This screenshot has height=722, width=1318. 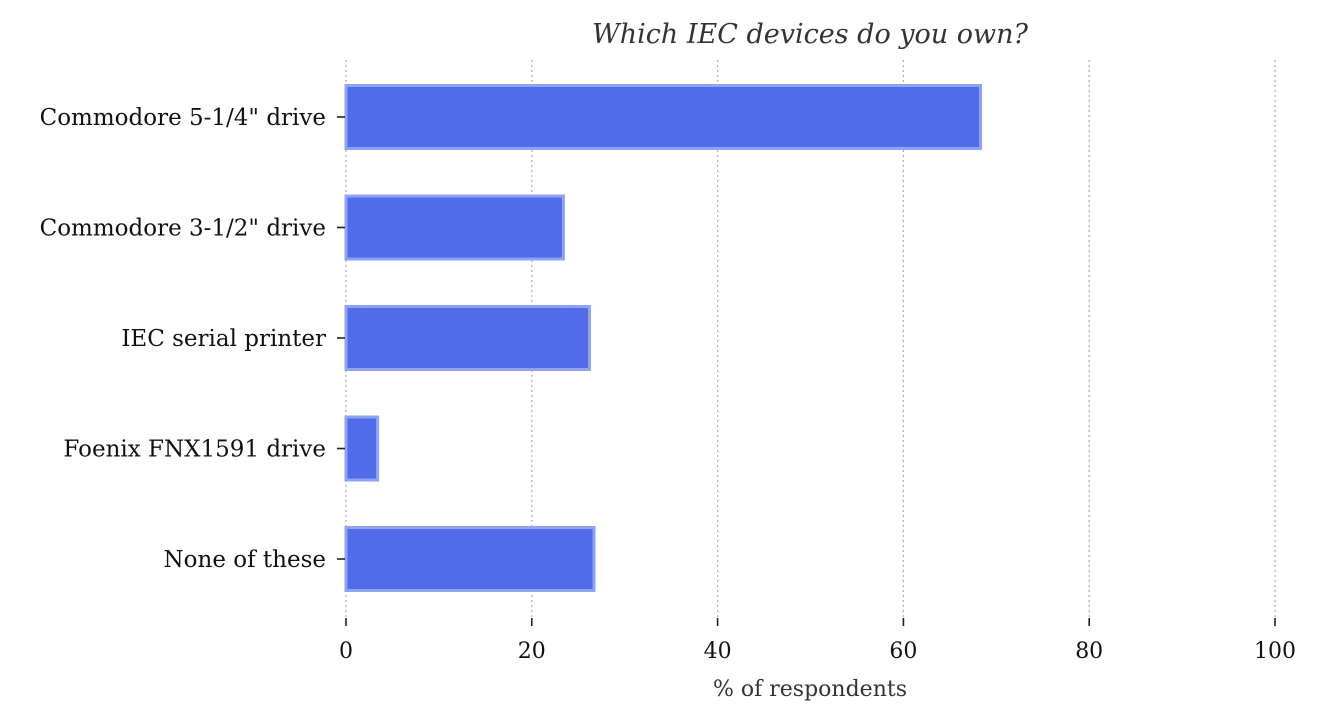 What do you see at coordinates (718, 651) in the screenshot?
I see `x-tick-label: 40` at bounding box center [718, 651].